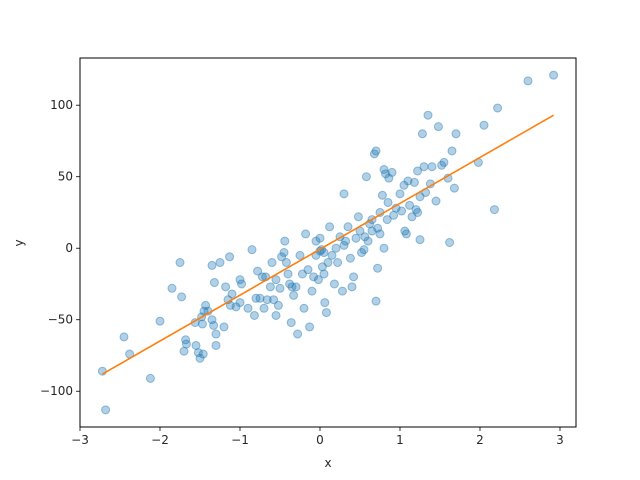 Image resolution: width=640 pixels, height=480 pixels. What do you see at coordinates (56, 391) in the screenshot?
I see `y-tick-label: −100` at bounding box center [56, 391].